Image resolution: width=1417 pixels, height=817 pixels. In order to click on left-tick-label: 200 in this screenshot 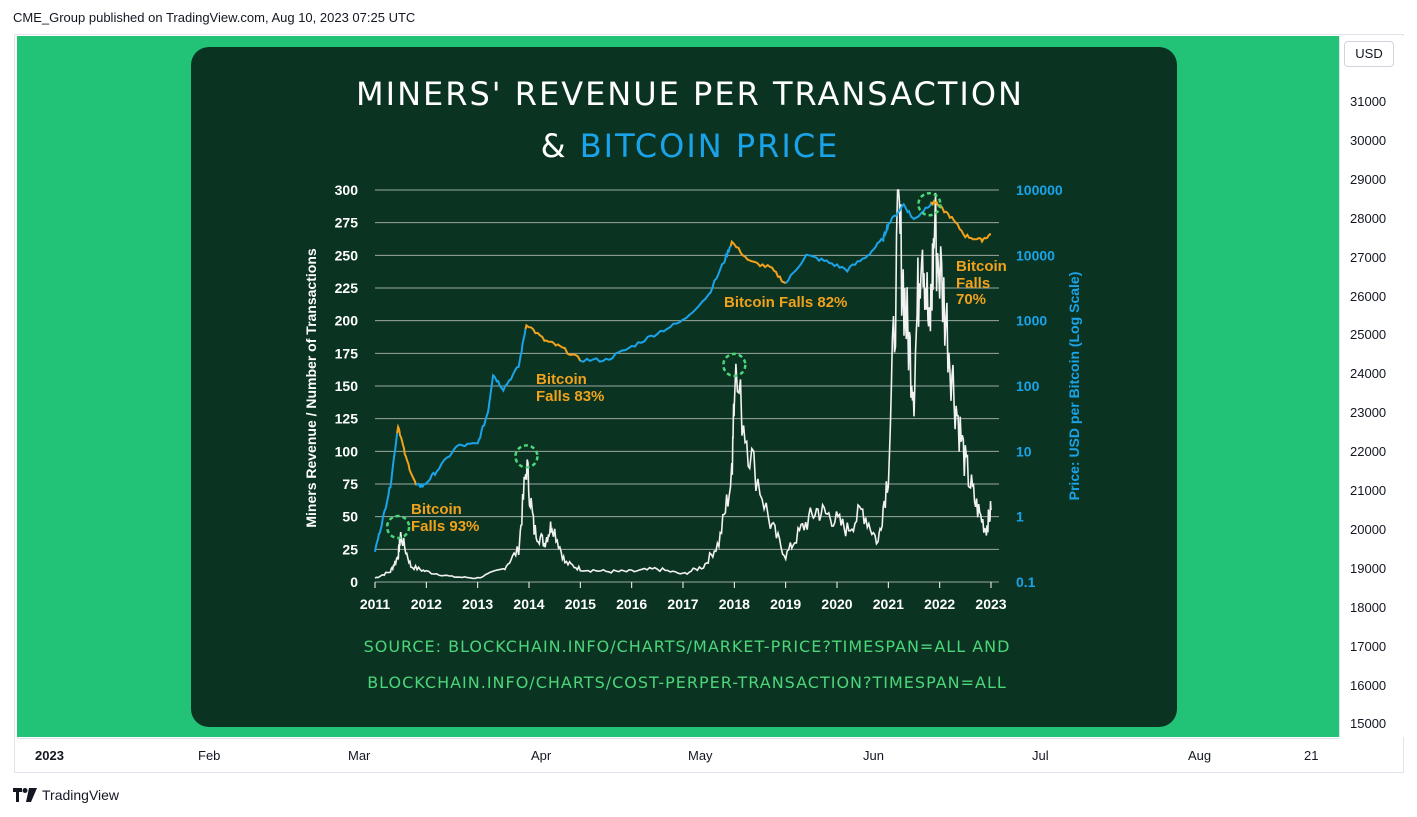, I will do `click(347, 321)`.